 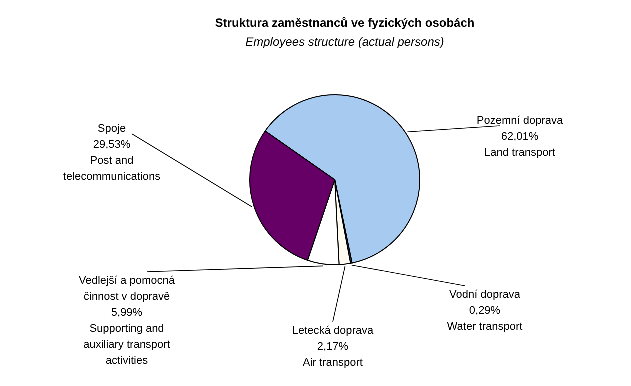 What do you see at coordinates (345, 42) in the screenshot?
I see `chart-subtitle: Employees structure (actual persons)` at bounding box center [345, 42].